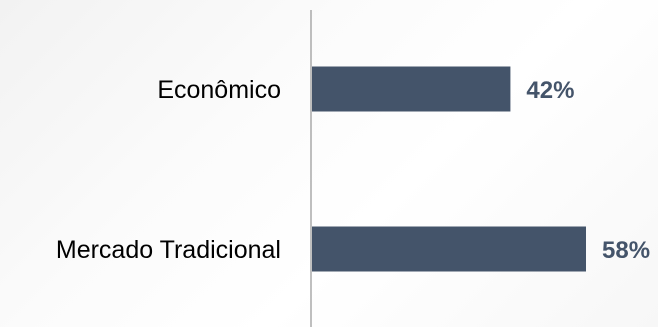 This screenshot has height=327, width=658. Describe the element at coordinates (168, 250) in the screenshot. I see `category-label: Mercado Tradicional` at that location.